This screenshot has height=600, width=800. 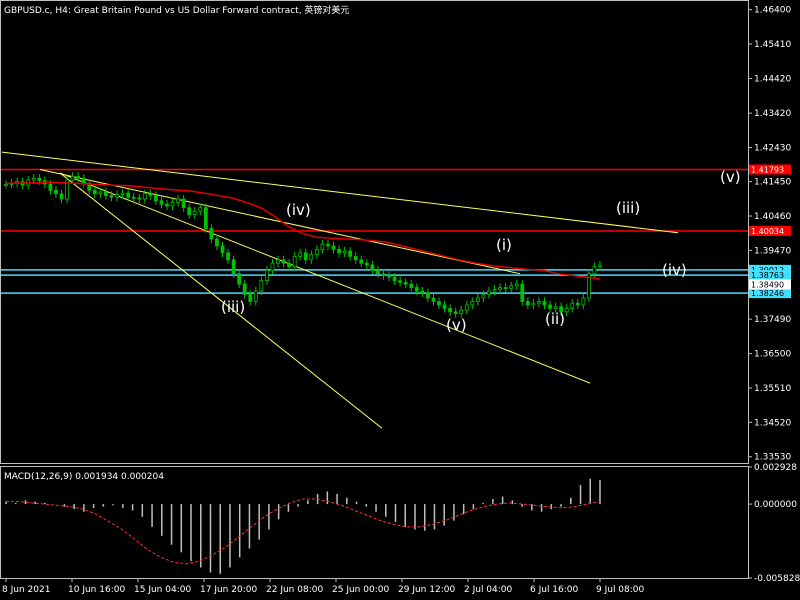 I want to click on current-price-label: 1.38490, so click(x=767, y=284).